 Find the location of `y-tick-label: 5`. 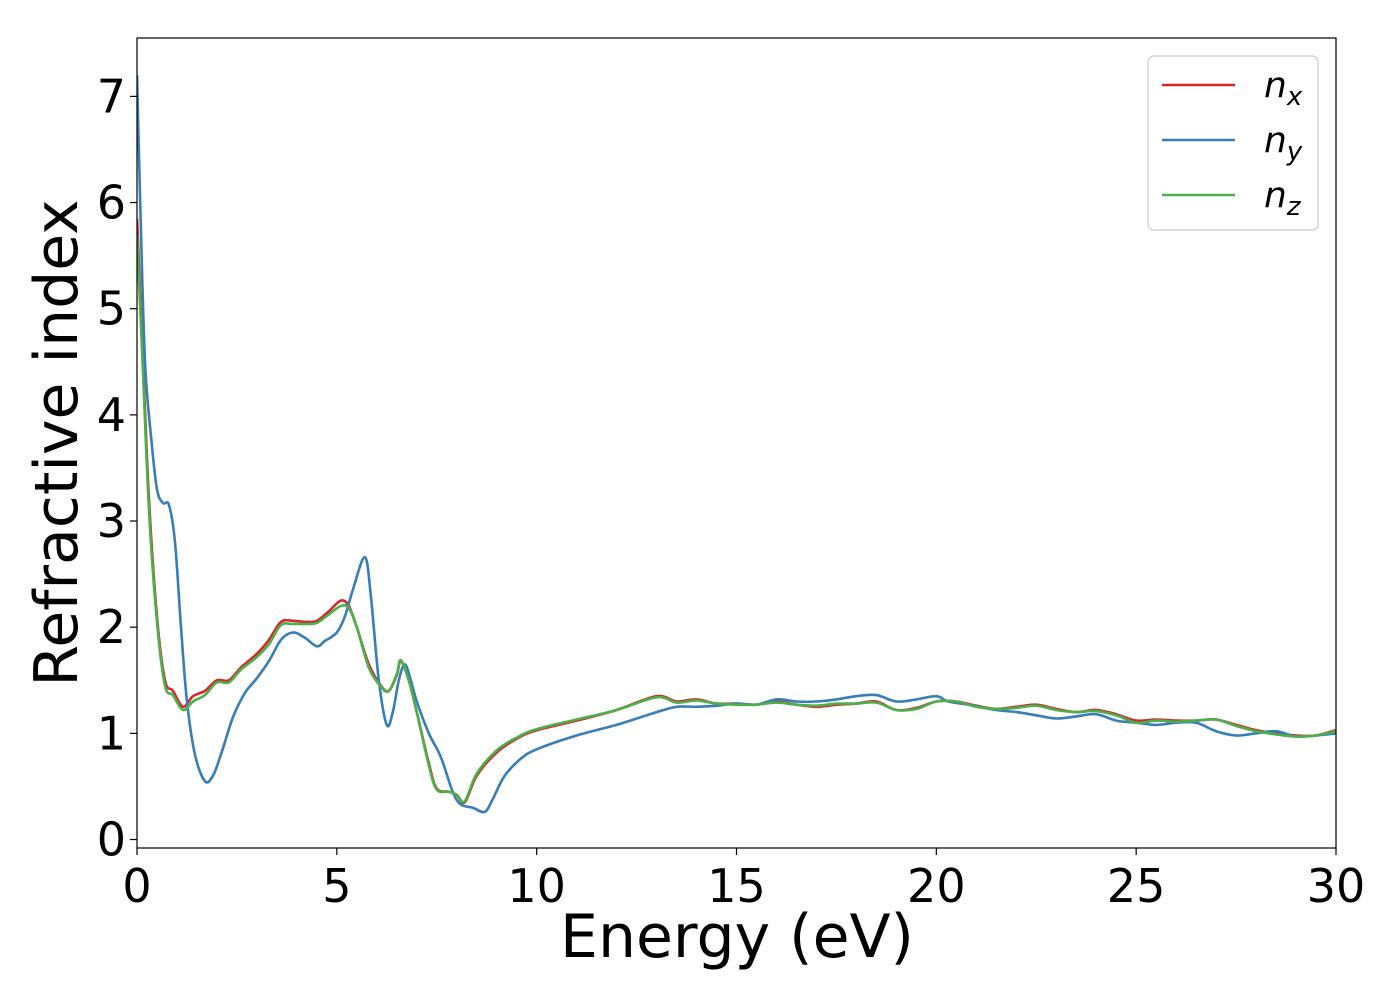

y-tick-label: 5 is located at coordinates (111, 309).